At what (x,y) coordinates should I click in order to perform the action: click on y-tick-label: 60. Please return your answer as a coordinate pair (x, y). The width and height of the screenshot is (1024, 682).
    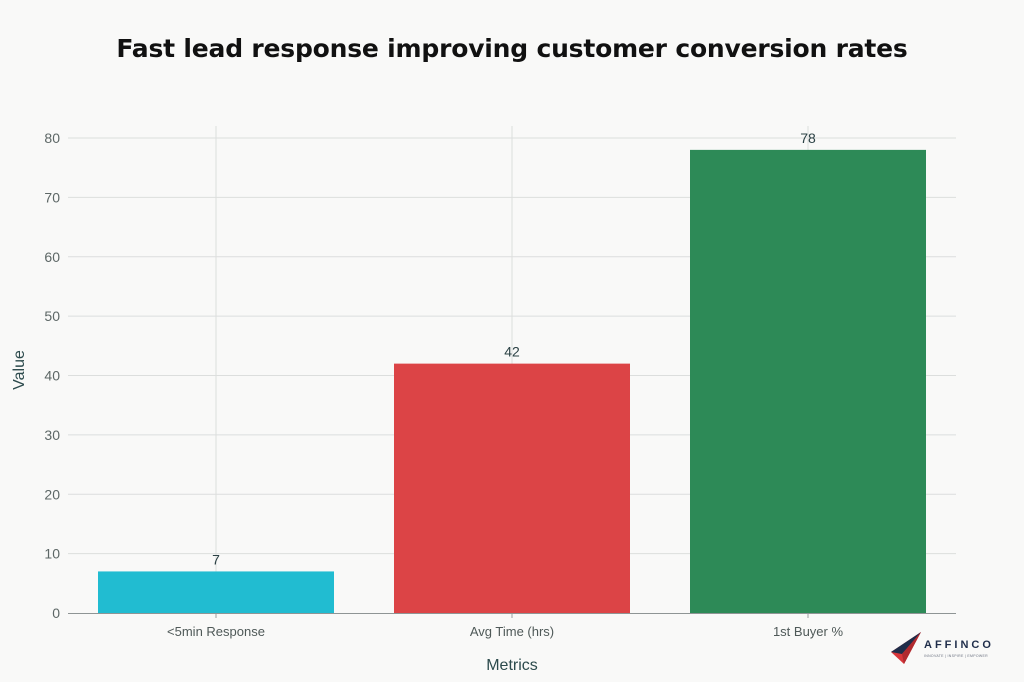
    Looking at the image, I should click on (52, 257).